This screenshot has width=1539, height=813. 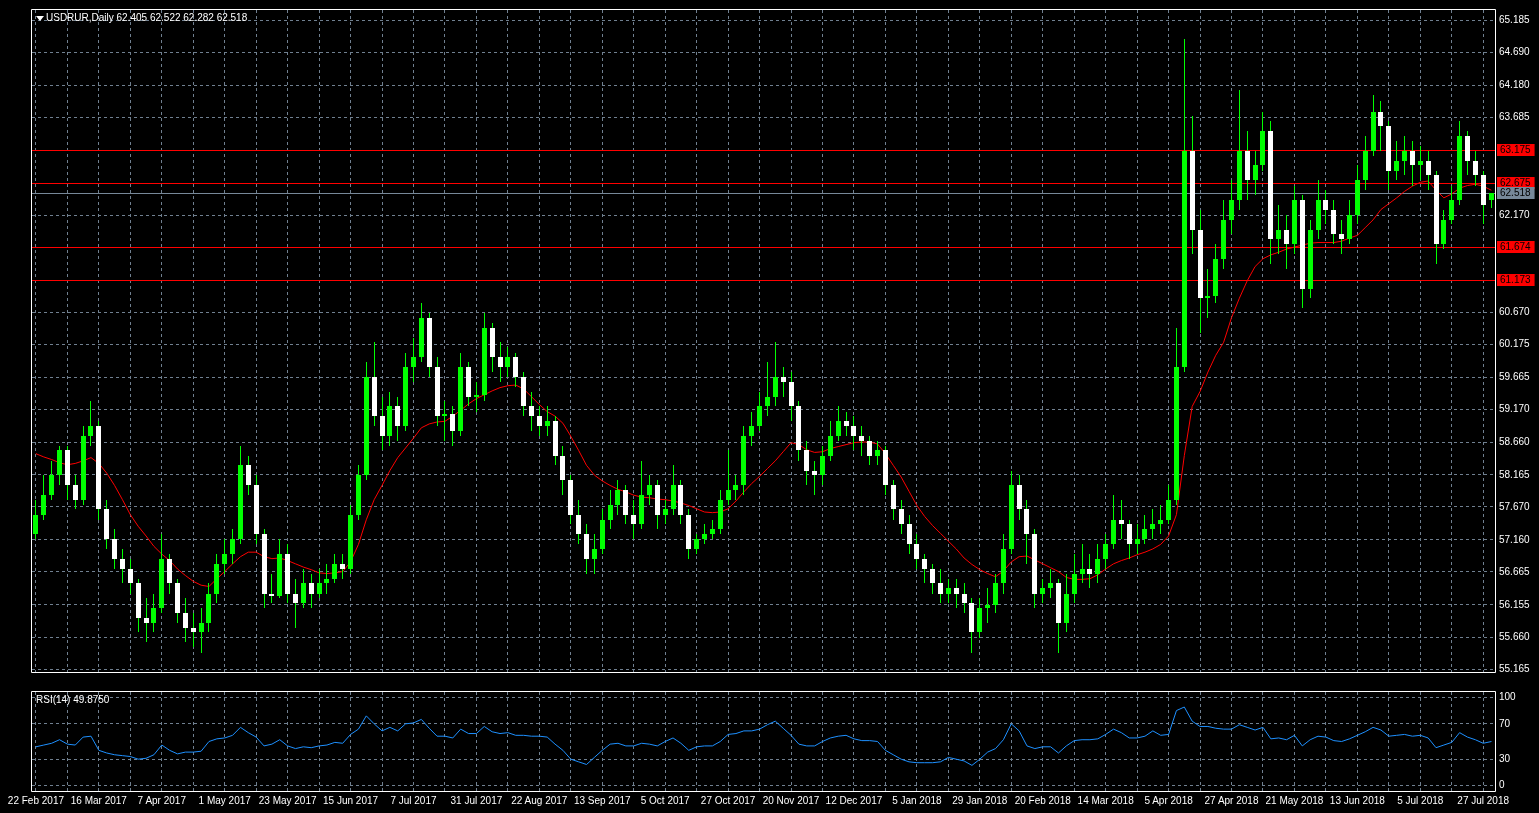 What do you see at coordinates (1515, 344) in the screenshot?
I see `y-tick-label: 60.175` at bounding box center [1515, 344].